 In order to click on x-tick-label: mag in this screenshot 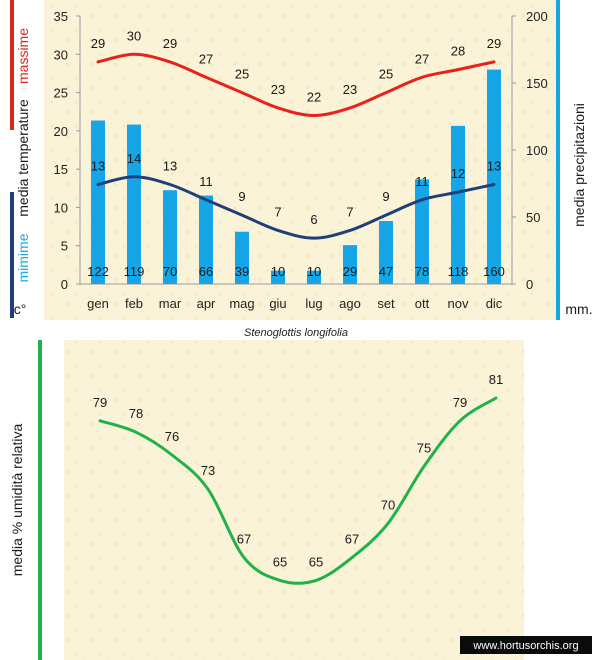, I will do `click(241, 303)`.